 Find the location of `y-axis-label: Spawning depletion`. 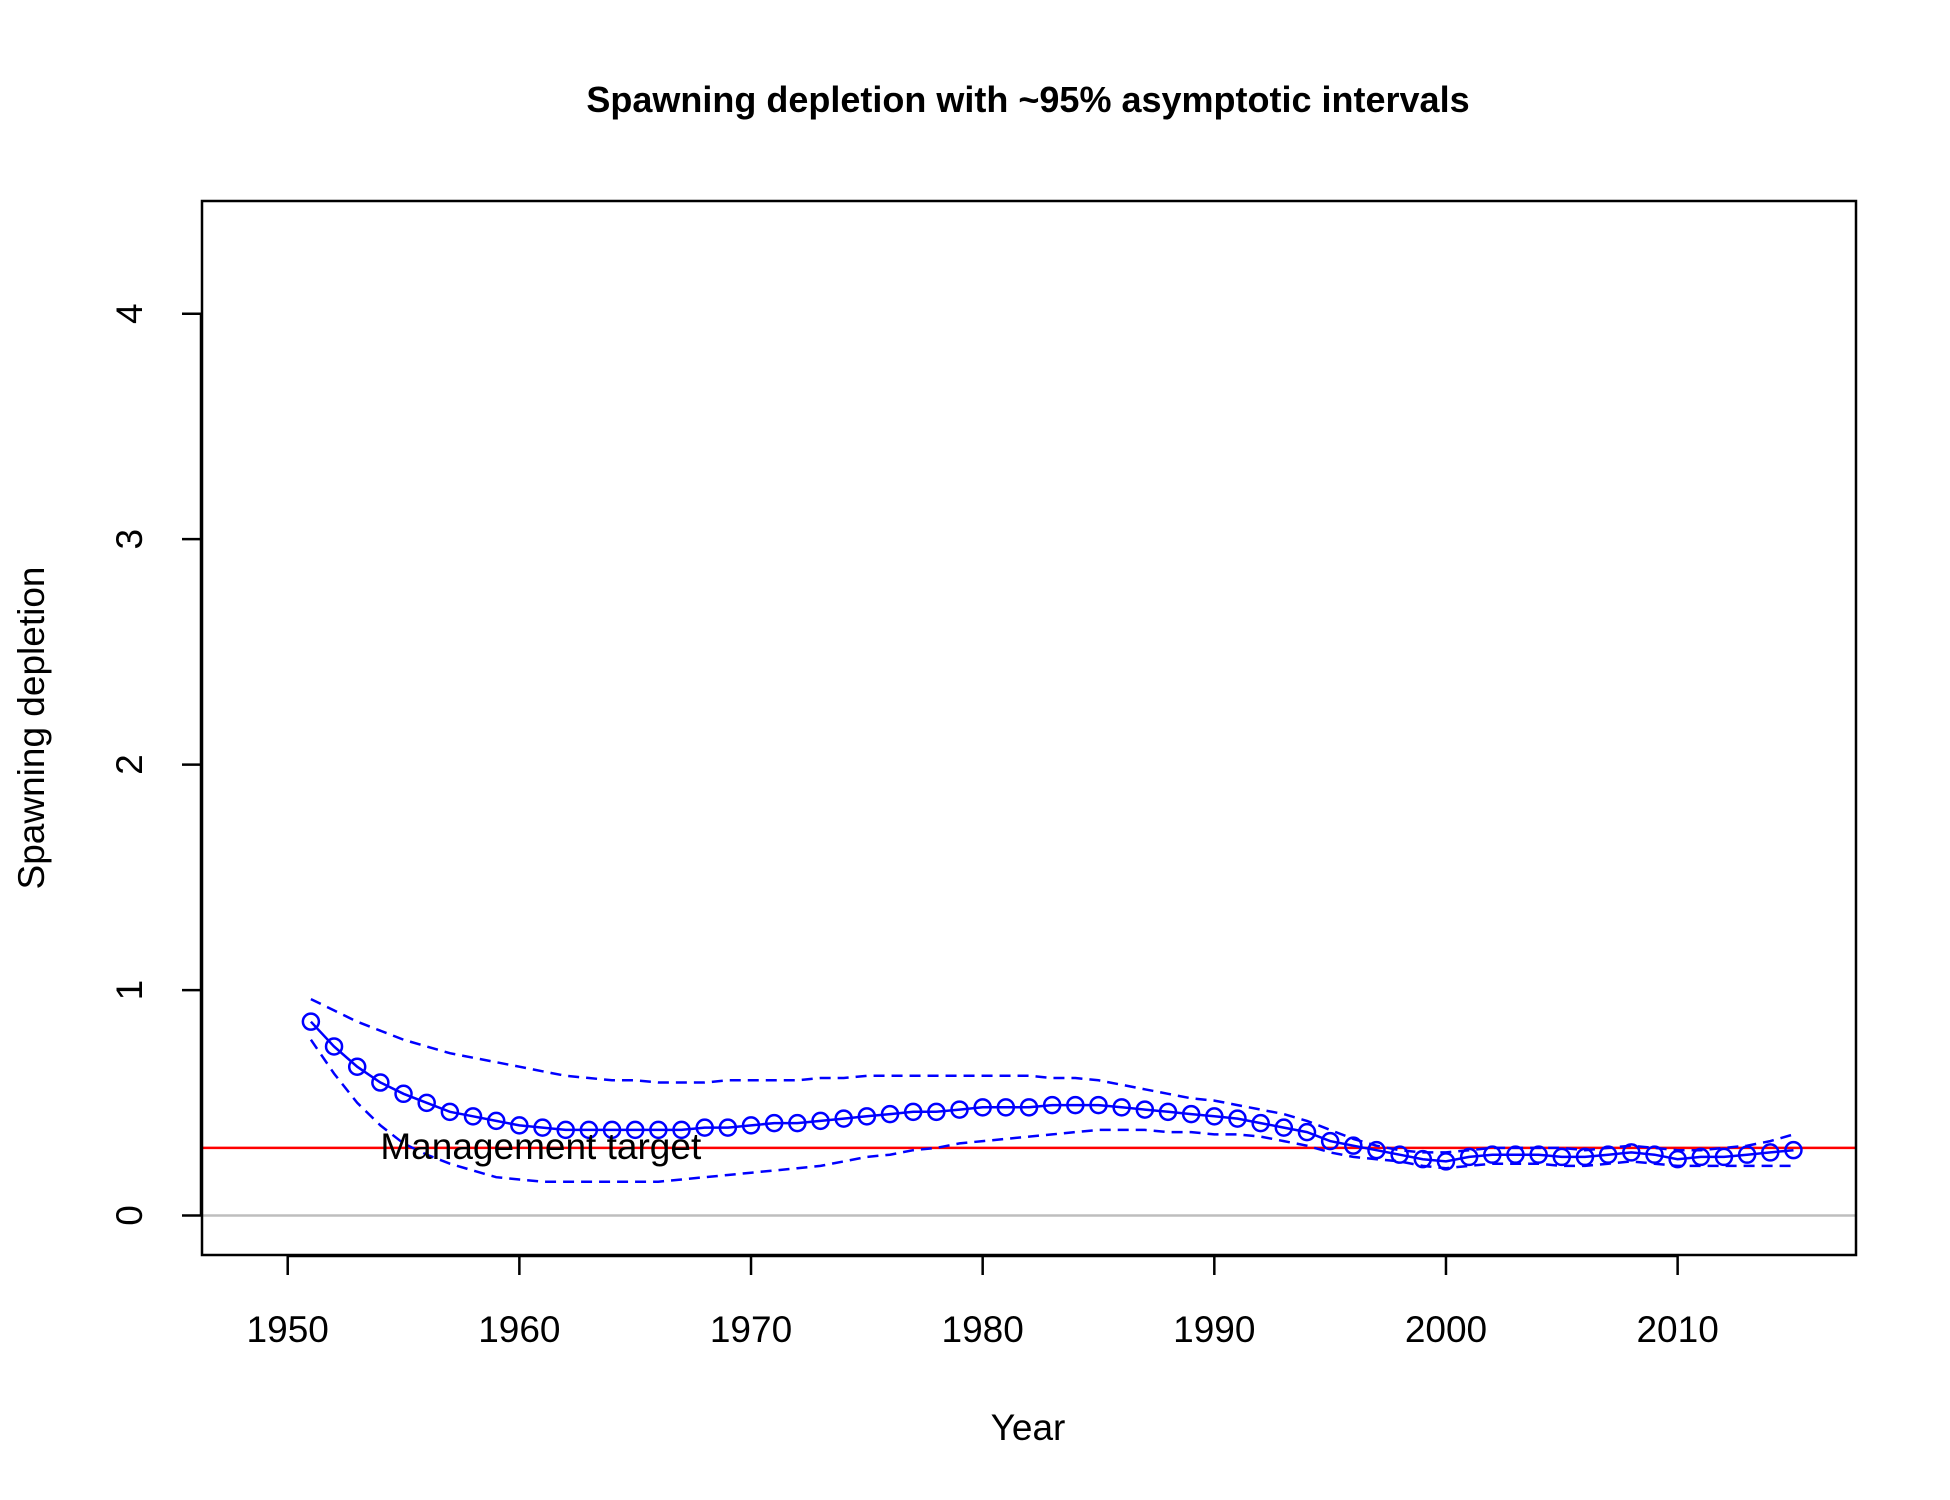

y-axis-label: Spawning depletion is located at coordinates (31, 728).